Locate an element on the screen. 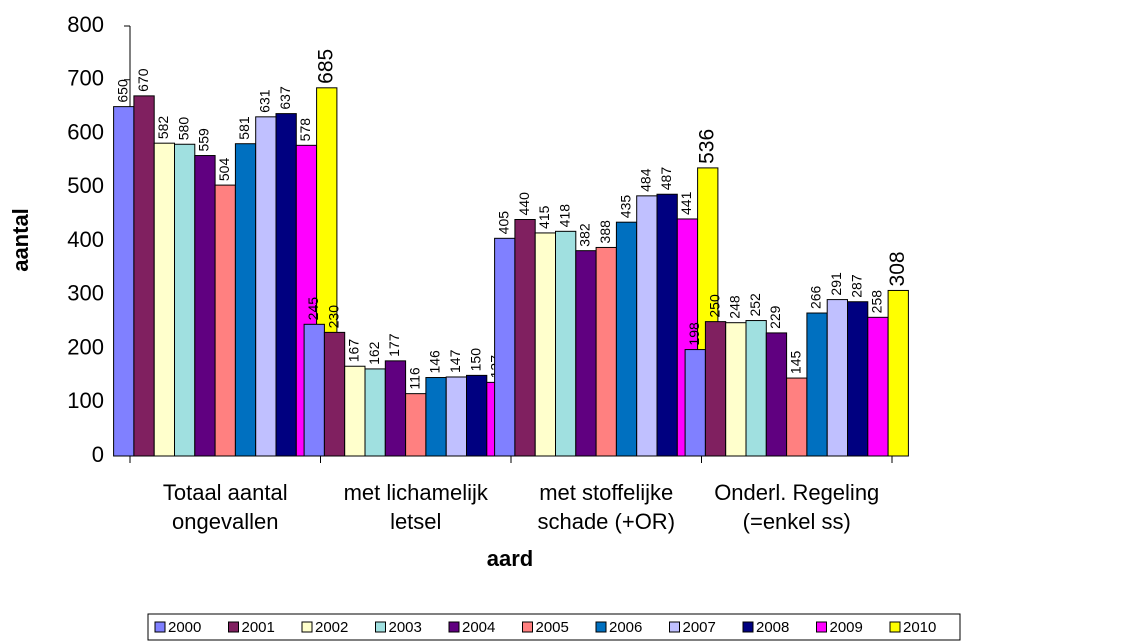  x-tick-label: (=enkel ss) is located at coordinates (797, 521).